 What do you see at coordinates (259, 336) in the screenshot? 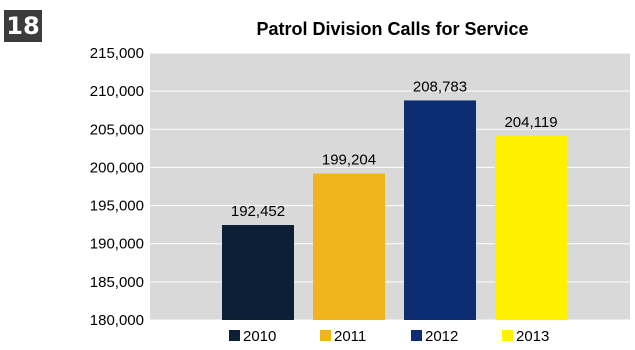
I see `legend-label-2010: 2010` at bounding box center [259, 336].